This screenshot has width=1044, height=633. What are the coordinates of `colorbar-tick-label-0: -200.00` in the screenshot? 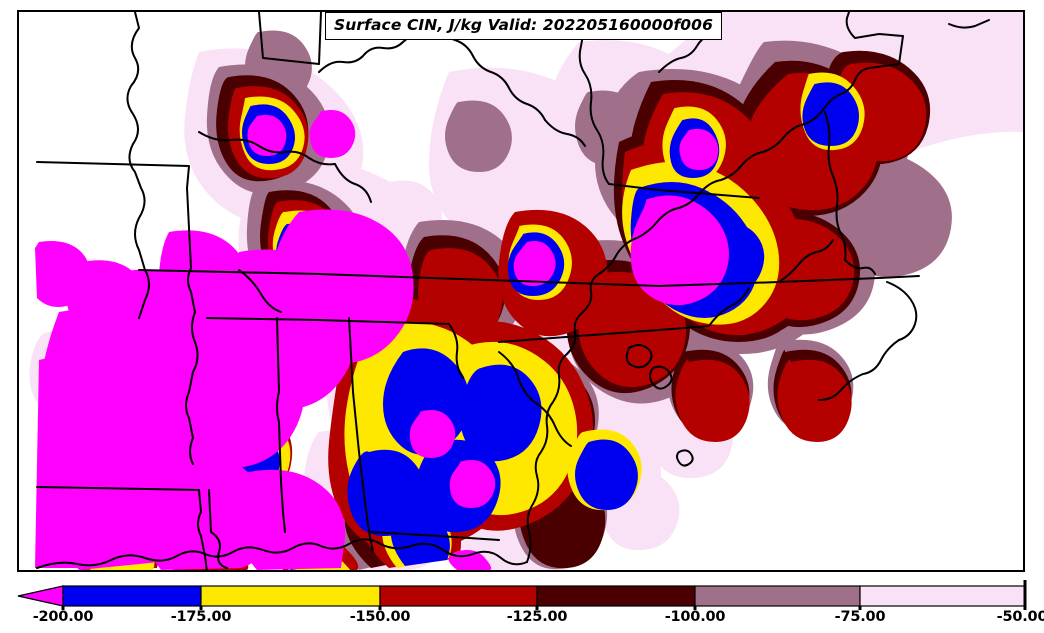 It's located at (63, 617).